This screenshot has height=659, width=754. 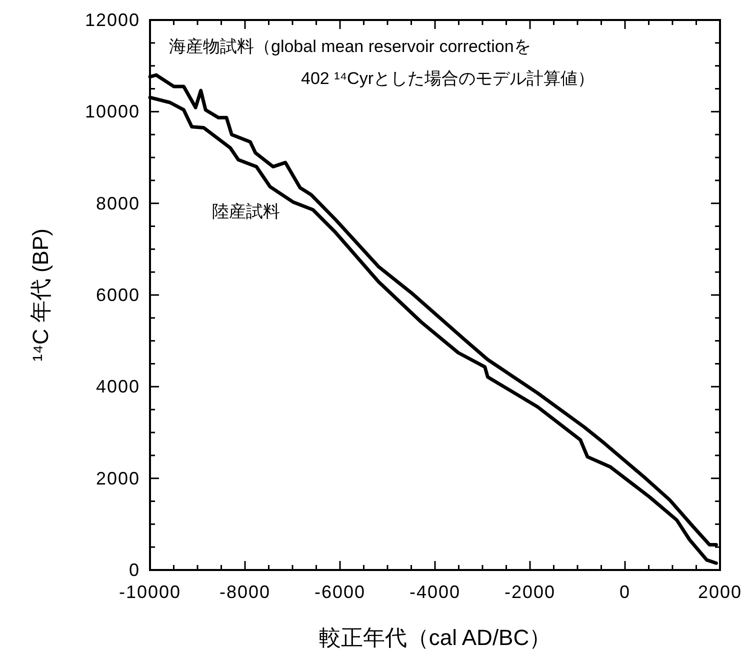 I want to click on series-label: 陸産試料, so click(x=246, y=212).